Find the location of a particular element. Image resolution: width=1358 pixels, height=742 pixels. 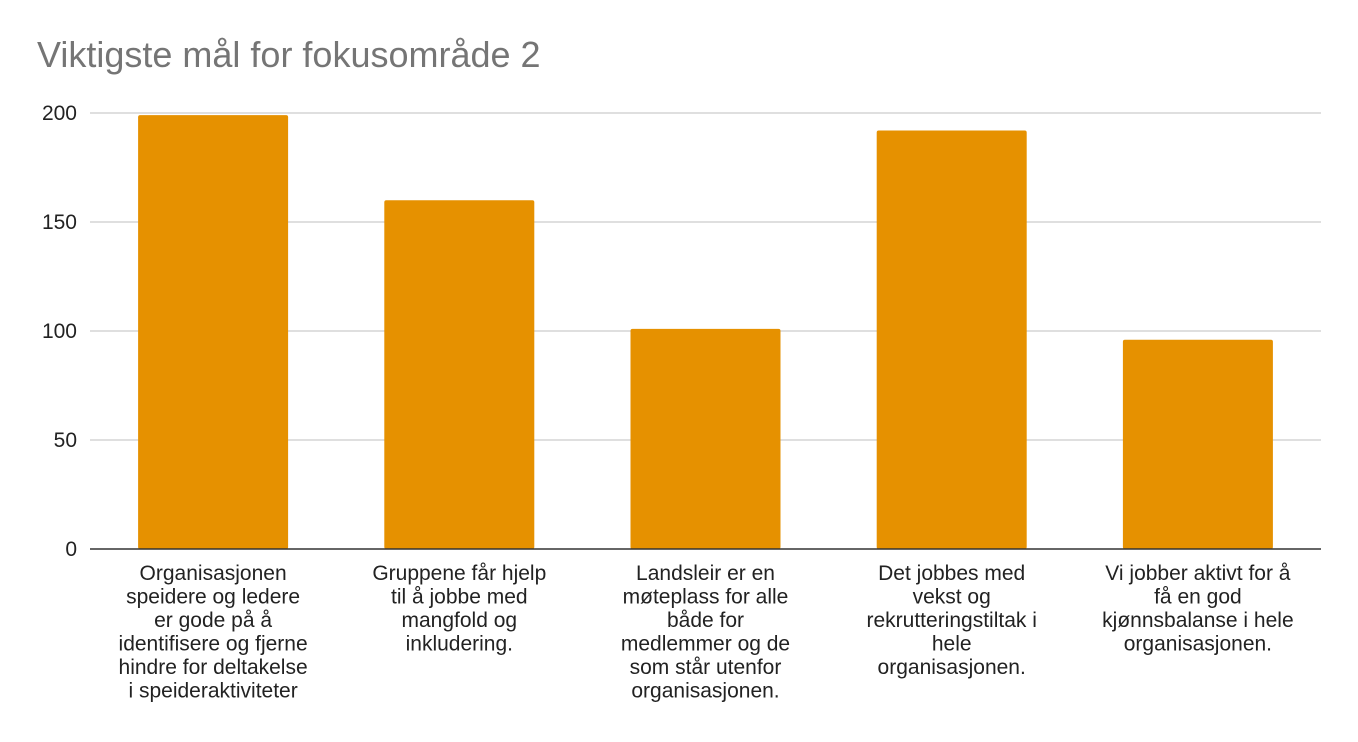

y-tick-label: 0 is located at coordinates (71, 549).